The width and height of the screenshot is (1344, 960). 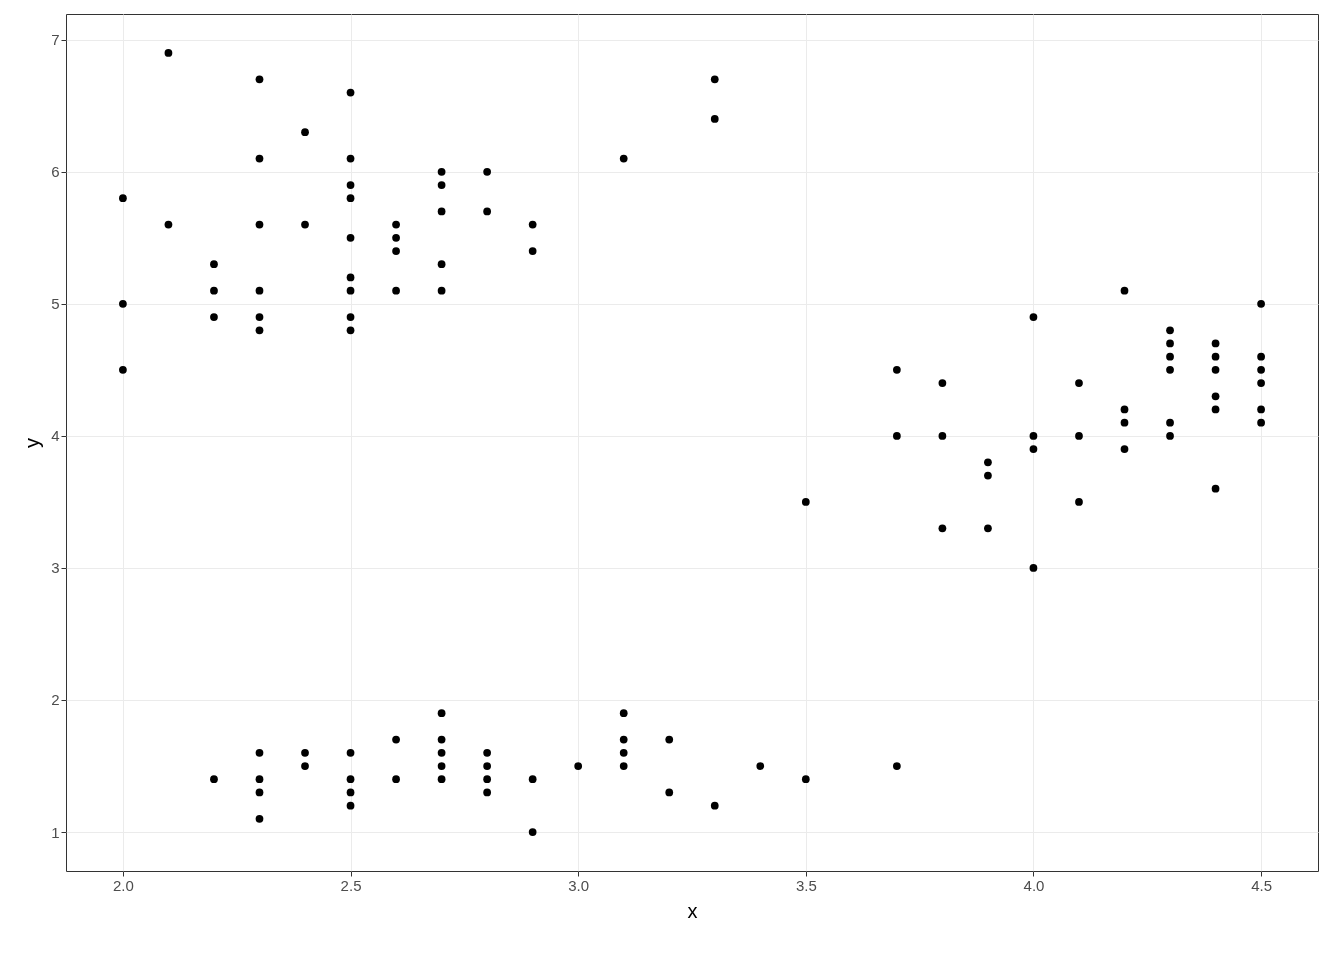 I want to click on y-tick-label: 1, so click(x=55, y=832).